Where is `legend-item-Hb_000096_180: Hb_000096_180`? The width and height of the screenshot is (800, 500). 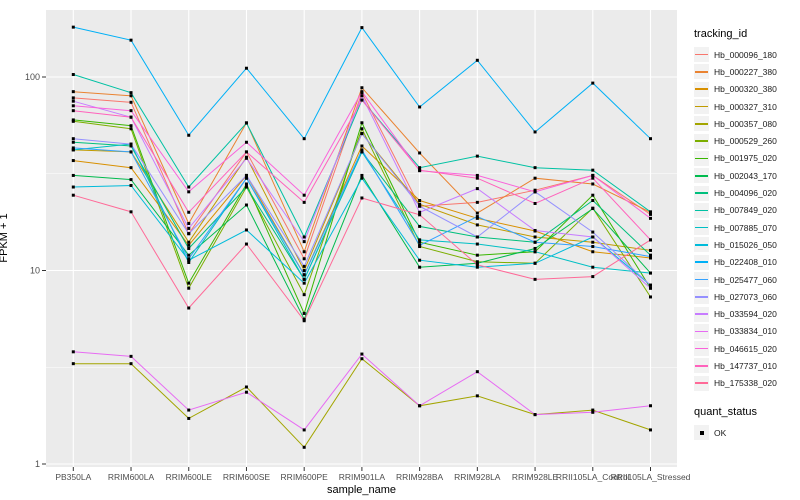 legend-item-Hb_000096_180: Hb_000096_180 is located at coordinates (746, 54).